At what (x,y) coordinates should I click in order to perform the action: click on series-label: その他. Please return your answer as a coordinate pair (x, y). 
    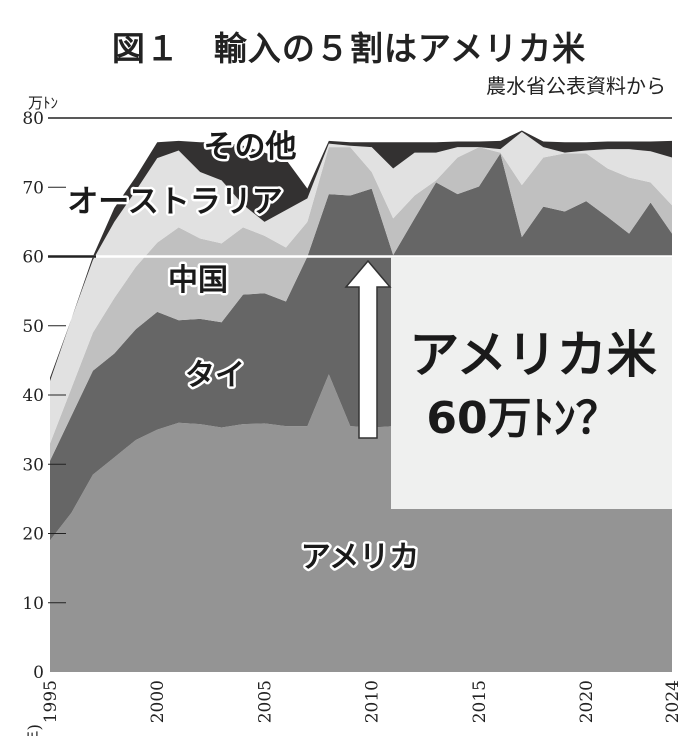
    Looking at the image, I should click on (250, 147).